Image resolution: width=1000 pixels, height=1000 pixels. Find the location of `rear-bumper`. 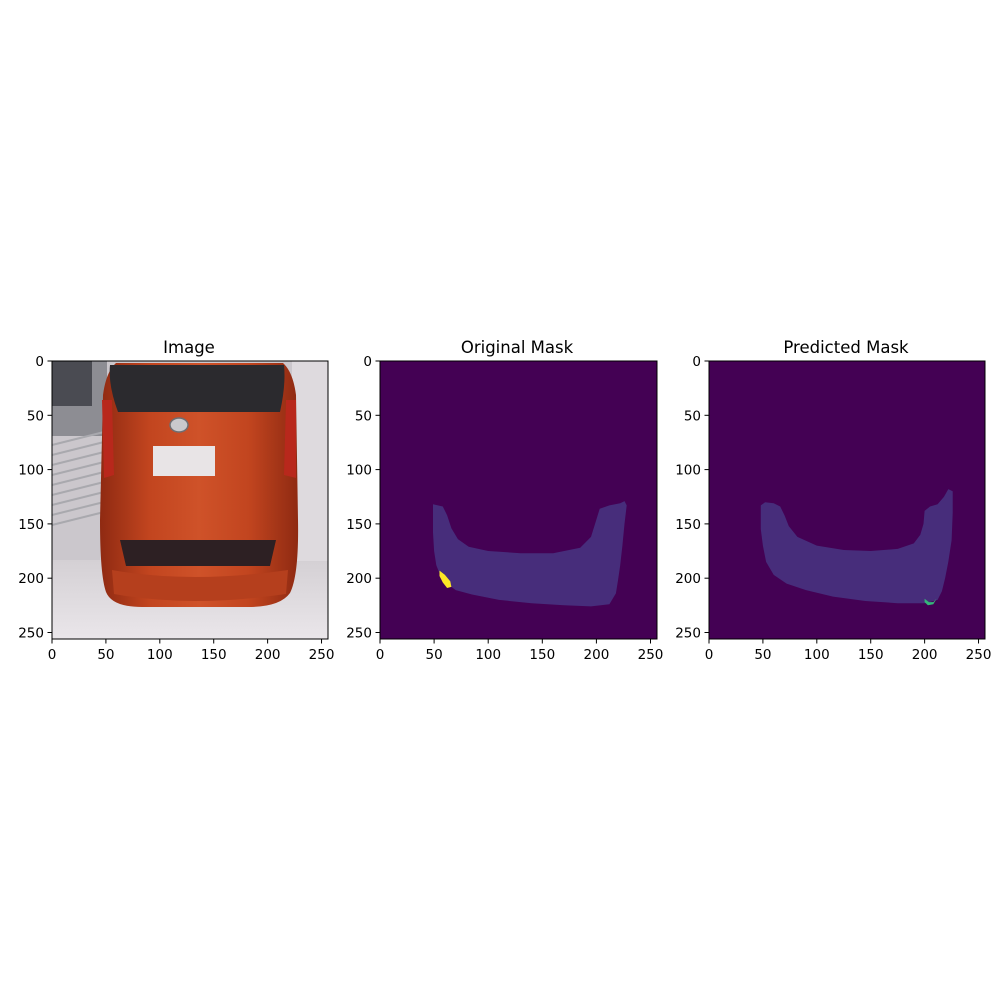

rear-bumper is located at coordinates (198, 553).